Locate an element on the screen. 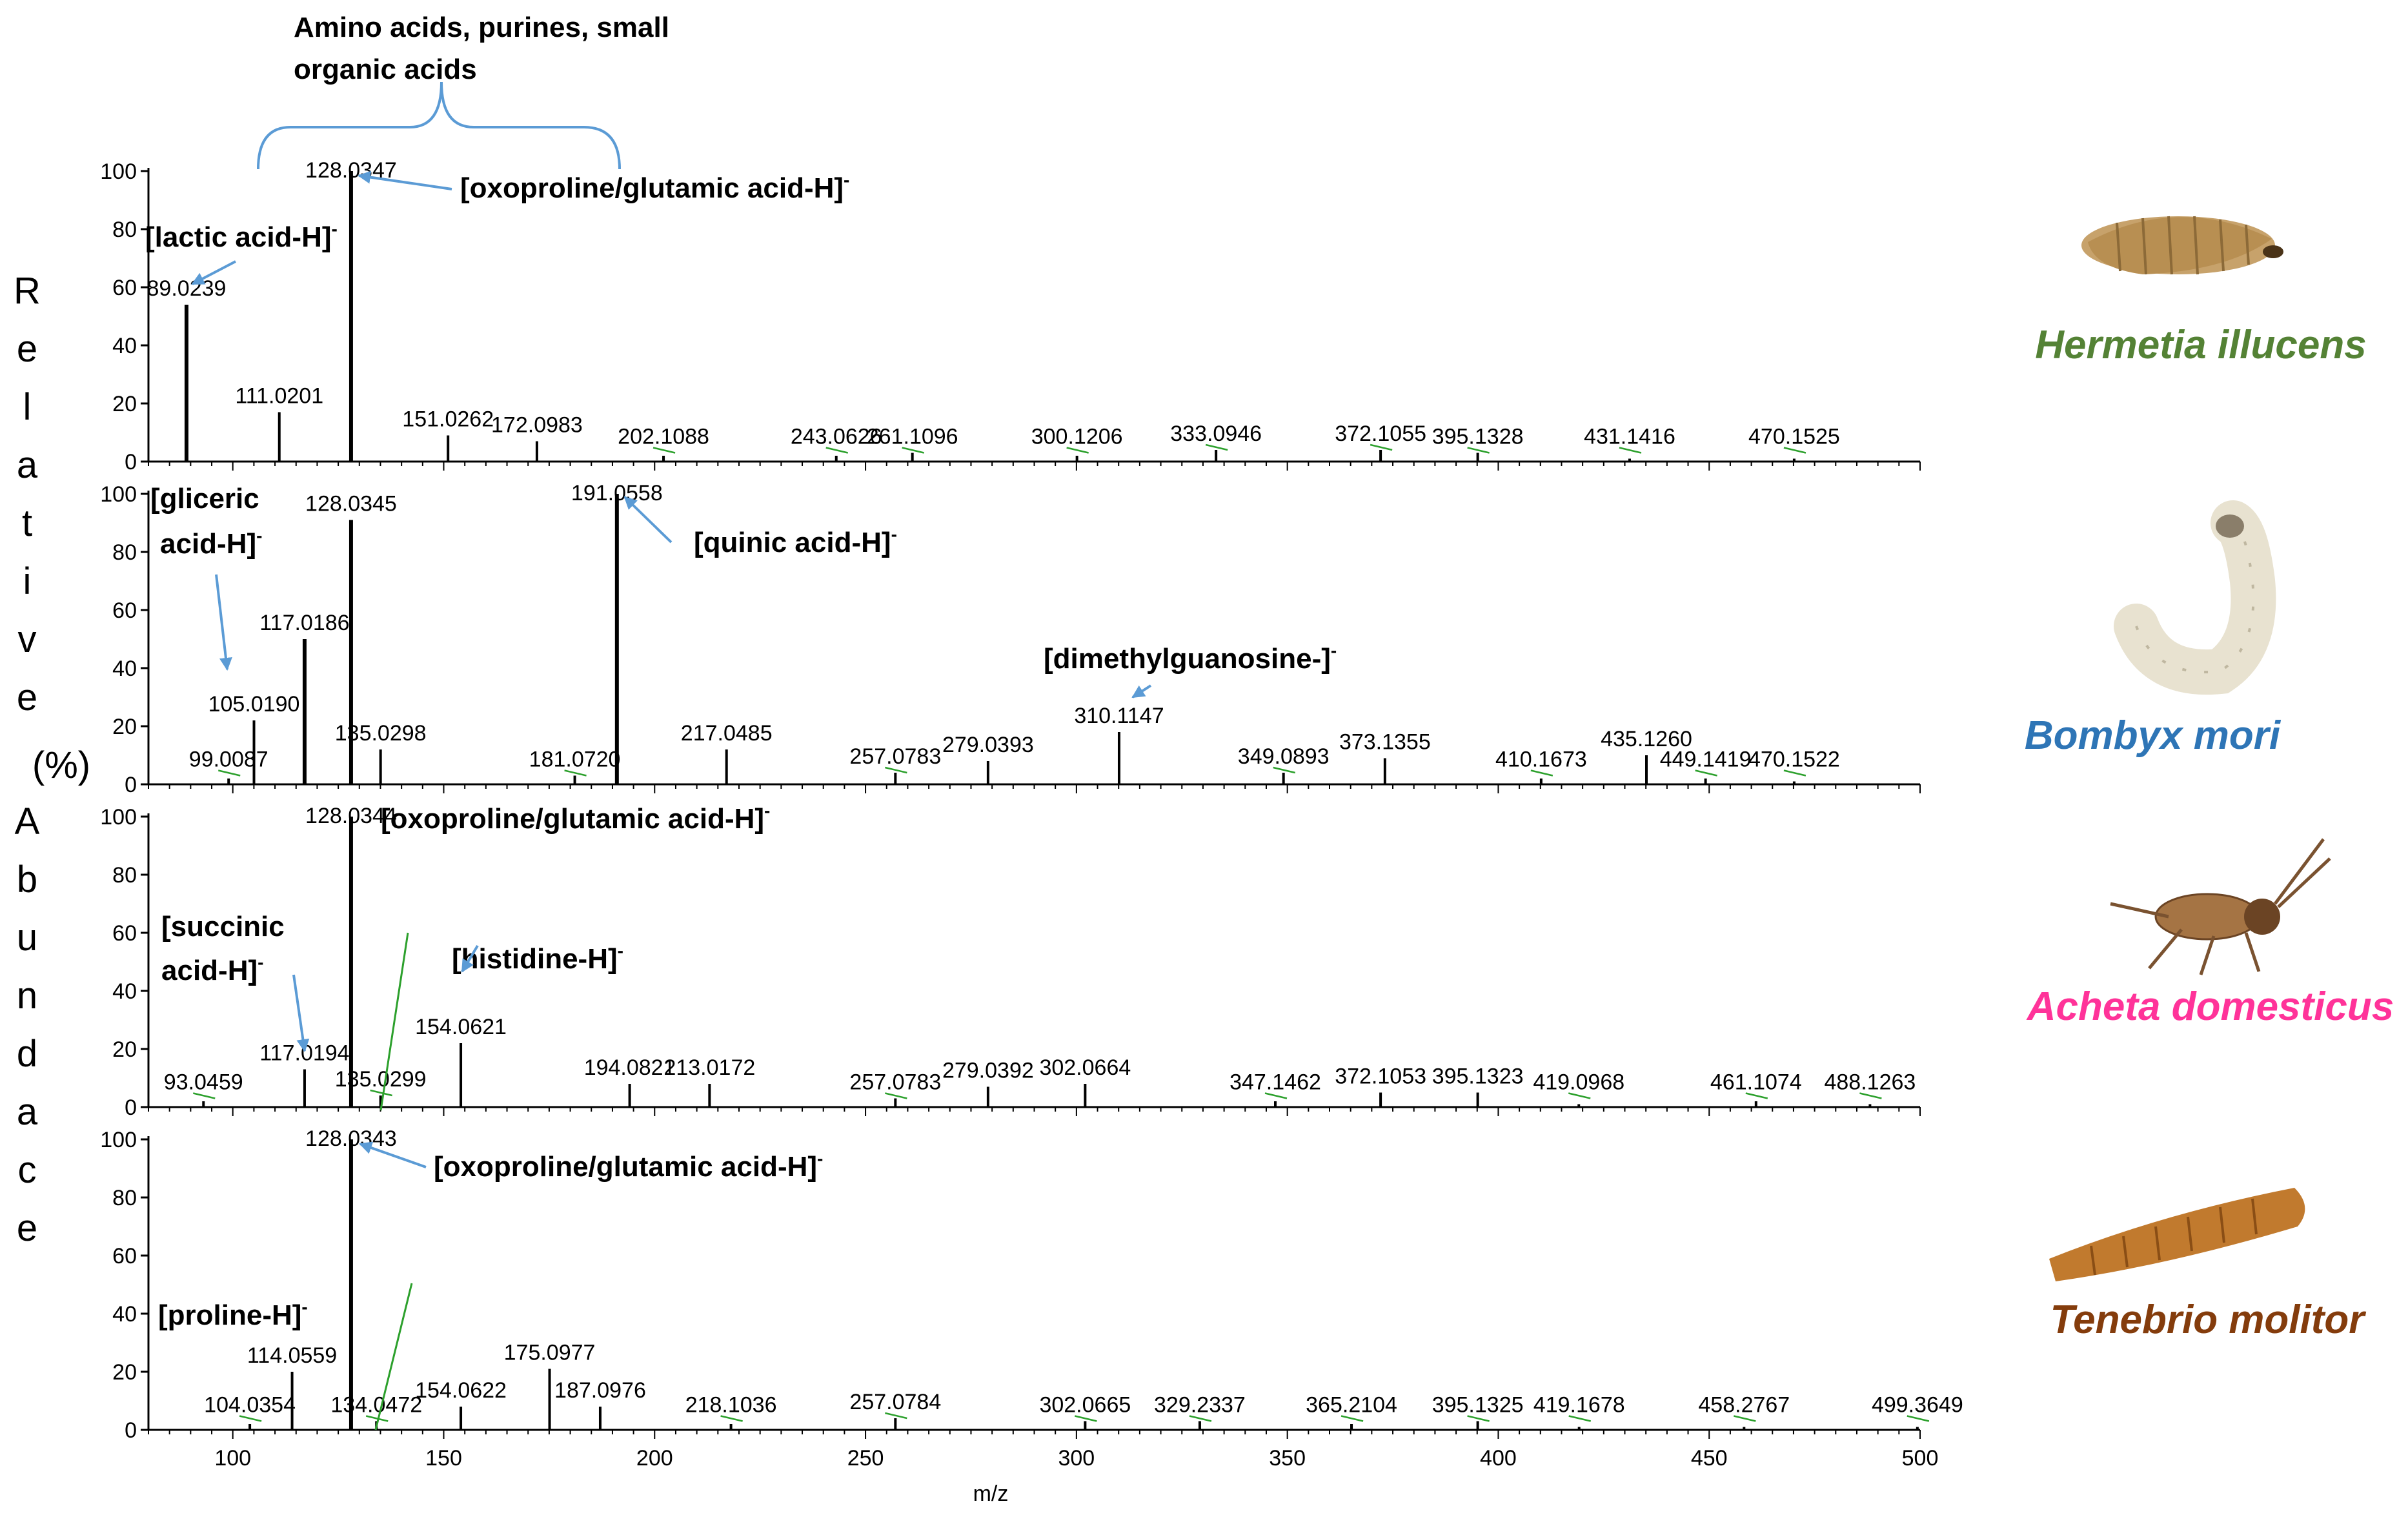 The width and height of the screenshot is (2408, 1517). peak-label: 458.2767 is located at coordinates (1744, 1405).